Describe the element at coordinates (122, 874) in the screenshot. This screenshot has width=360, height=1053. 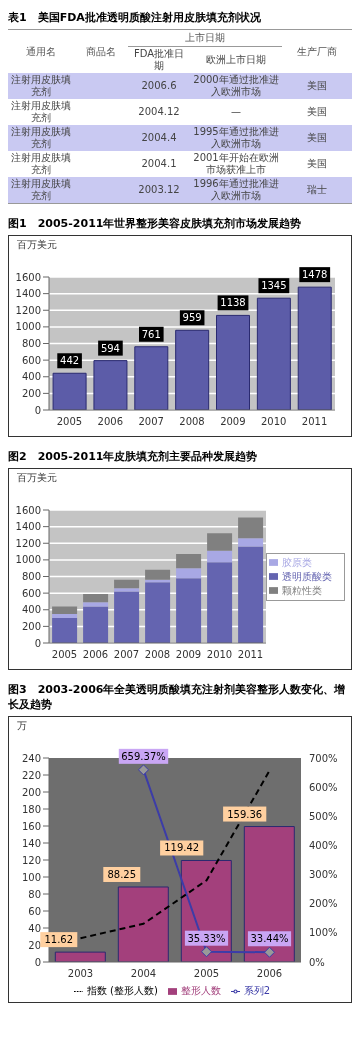
I see `data-label: 88.25` at that location.